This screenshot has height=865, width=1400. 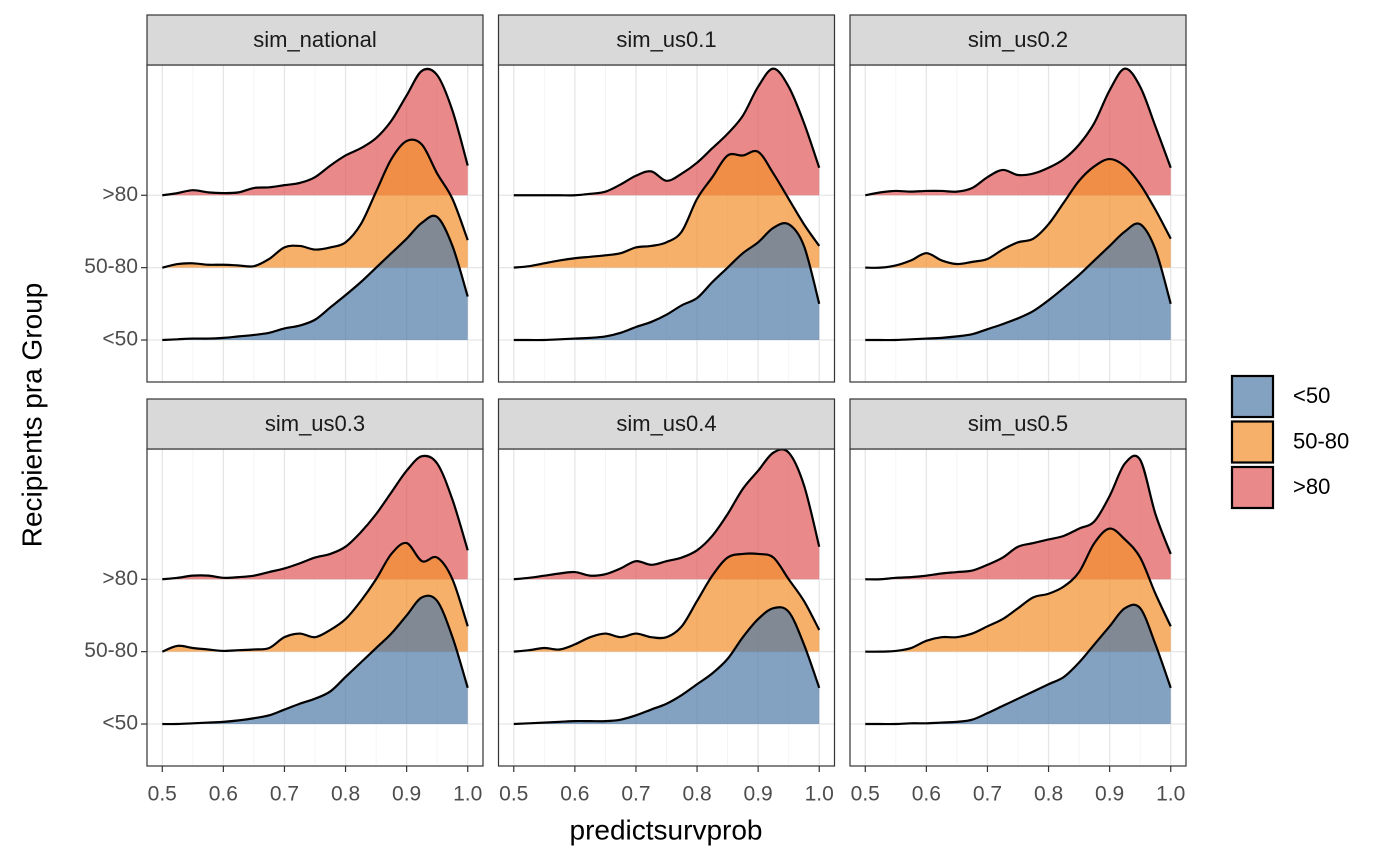 I want to click on strip-label: sim_us0.4, so click(x=666, y=423).